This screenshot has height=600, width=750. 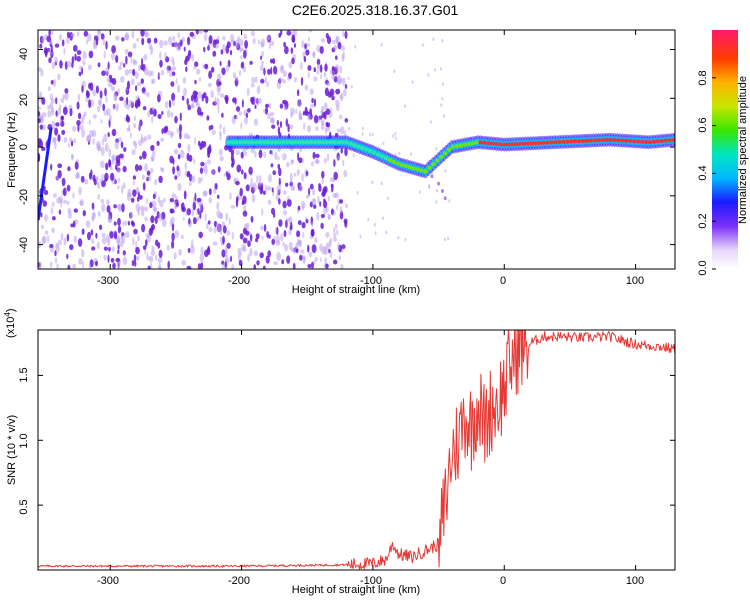 What do you see at coordinates (24, 147) in the screenshot?
I see `top-y-tick-label: 0` at bounding box center [24, 147].